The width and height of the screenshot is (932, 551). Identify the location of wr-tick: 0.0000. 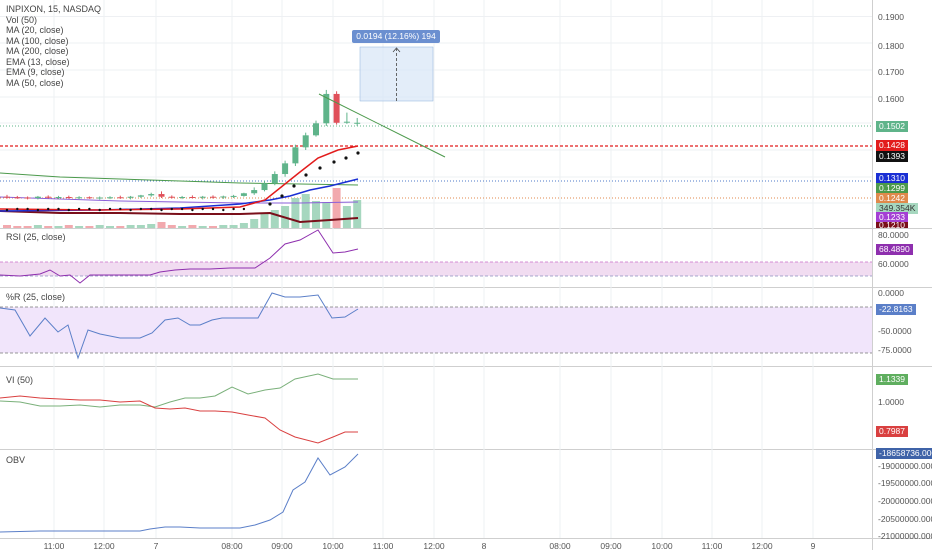
(891, 293).